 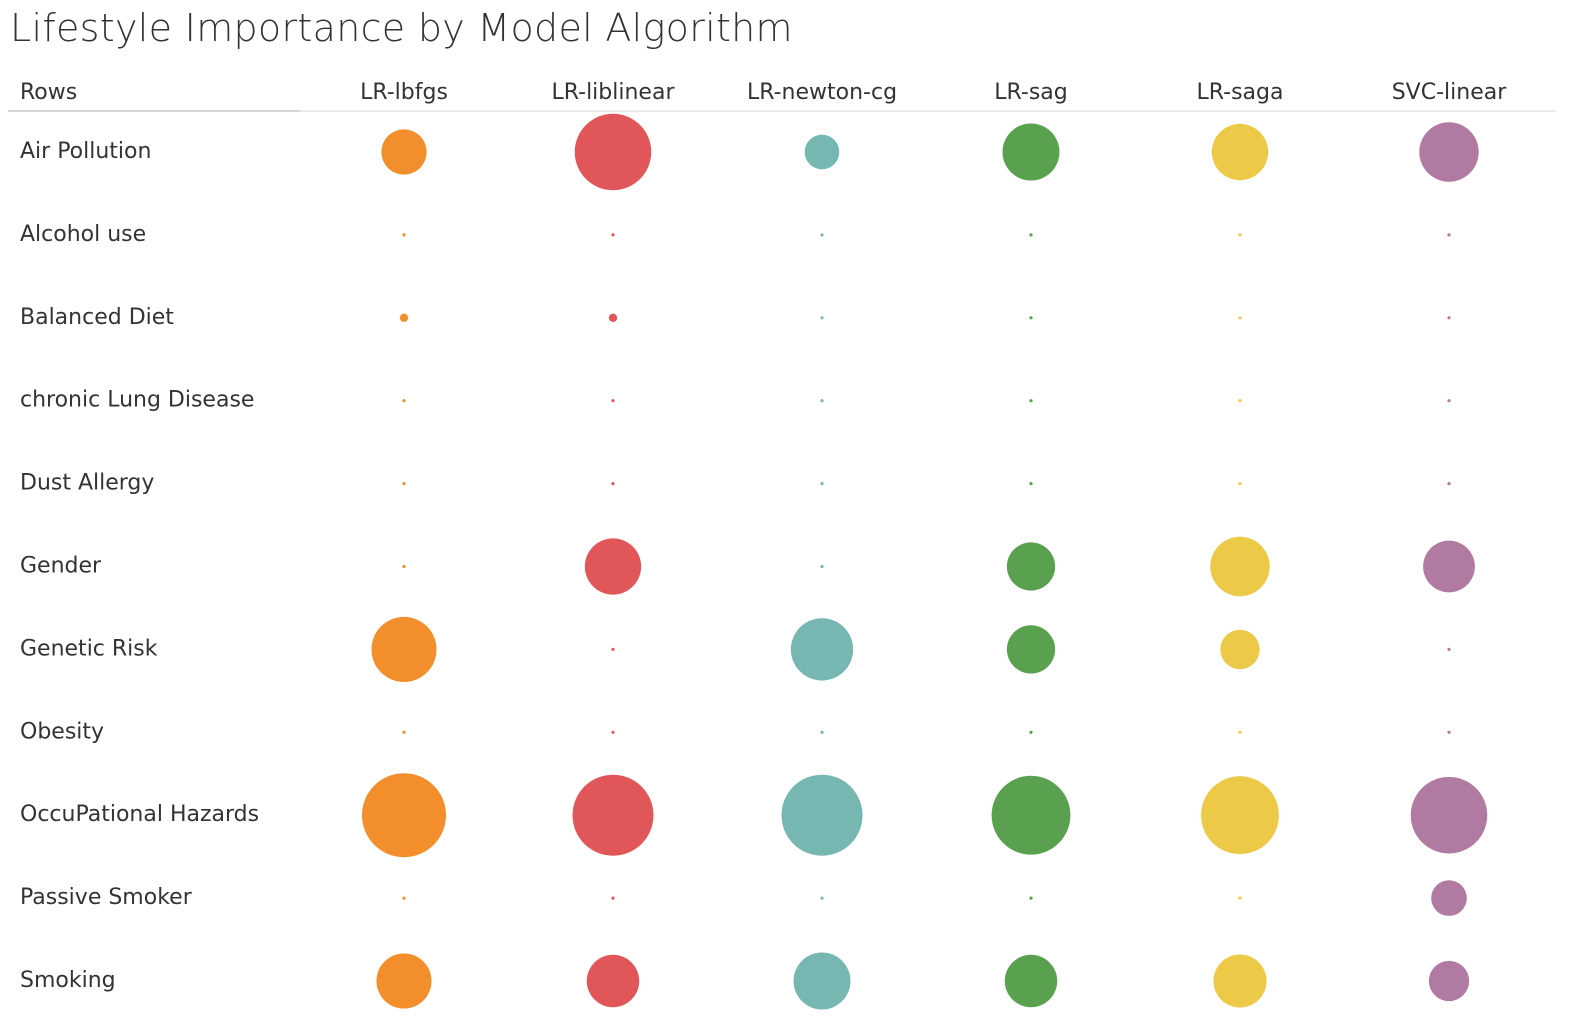 I want to click on row-label-chronic-lung-disease: chronic Lung Disease, so click(x=137, y=400).